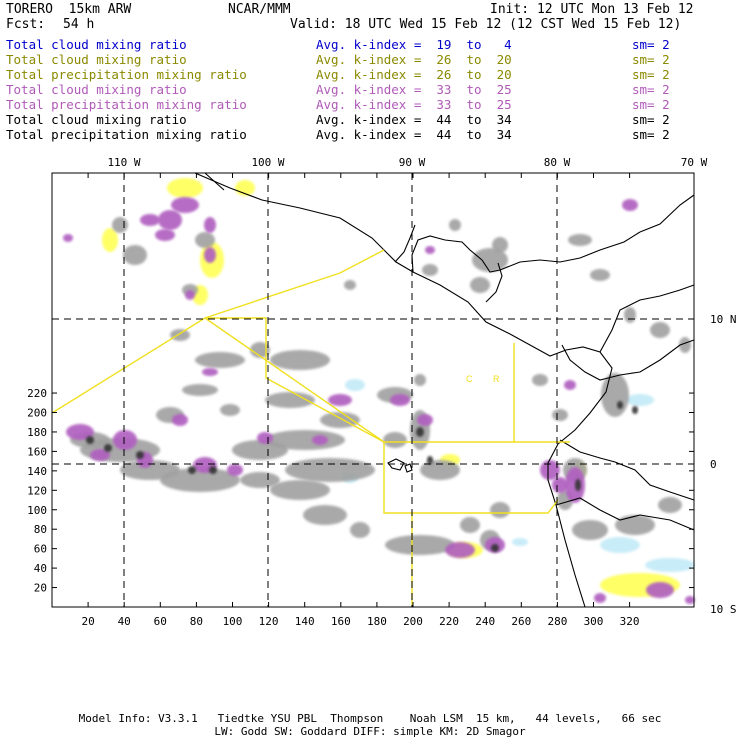 This screenshot has width=740, height=740. I want to click on longitude-label: 80 W, so click(557, 162).